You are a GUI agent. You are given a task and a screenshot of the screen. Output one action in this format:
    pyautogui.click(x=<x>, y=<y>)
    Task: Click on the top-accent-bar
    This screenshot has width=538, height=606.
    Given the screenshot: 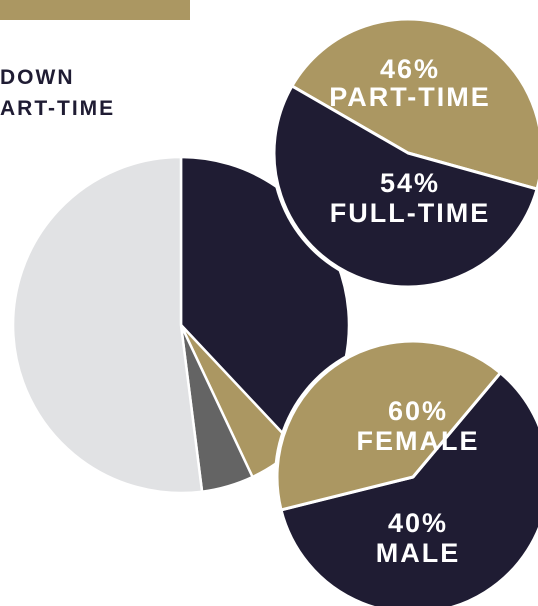 What is the action you would take?
    pyautogui.click(x=95, y=10)
    